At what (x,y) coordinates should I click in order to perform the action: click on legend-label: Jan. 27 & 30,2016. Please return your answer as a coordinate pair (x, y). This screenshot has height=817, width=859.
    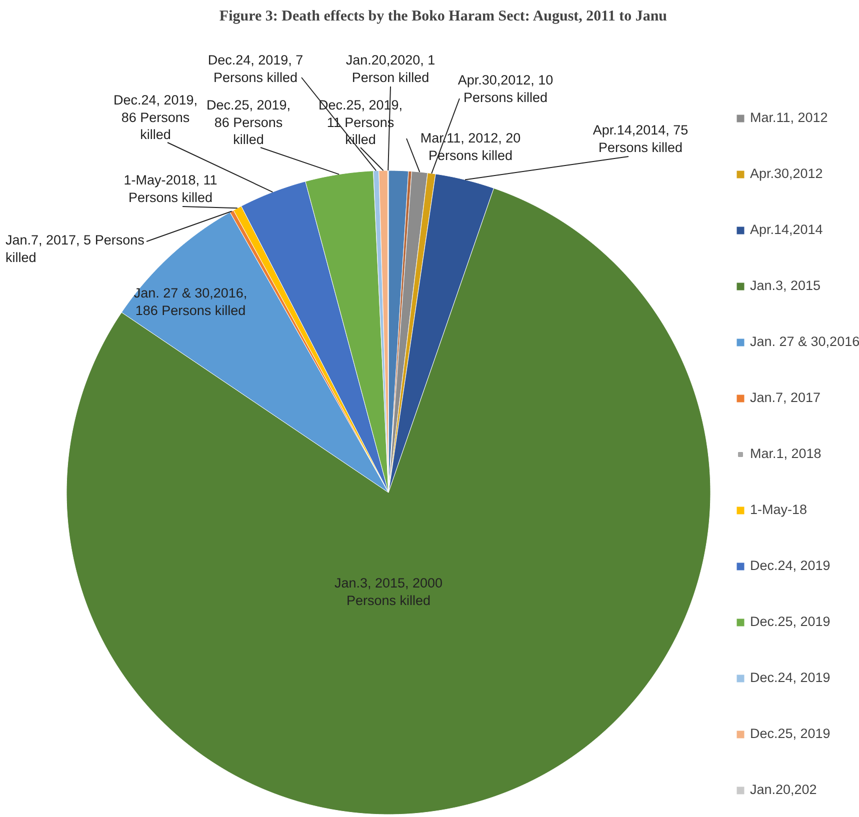
    Looking at the image, I should click on (804, 341).